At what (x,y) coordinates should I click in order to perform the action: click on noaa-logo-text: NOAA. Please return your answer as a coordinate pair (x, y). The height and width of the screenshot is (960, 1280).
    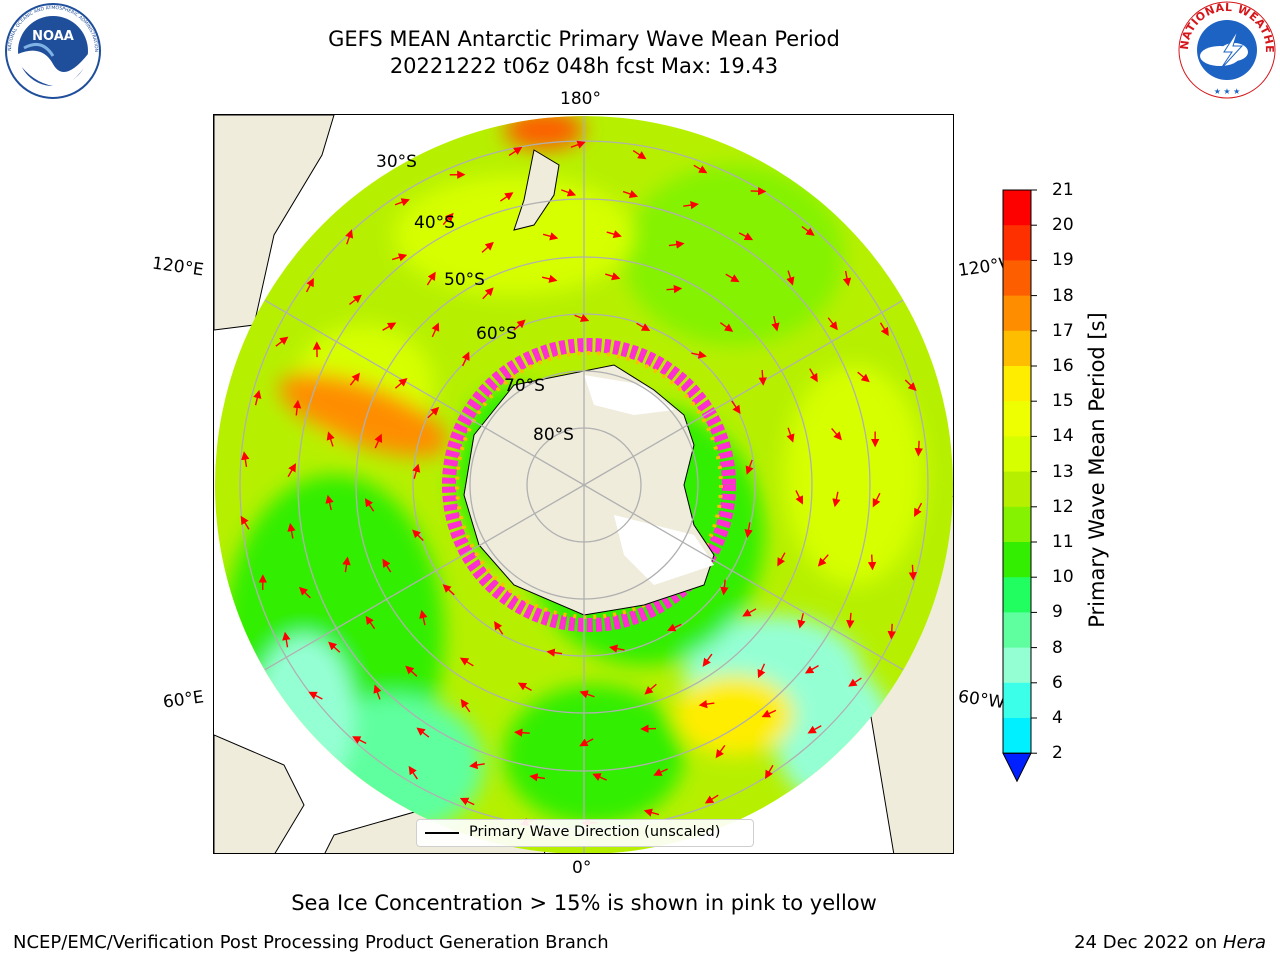
    Looking at the image, I should click on (53, 36).